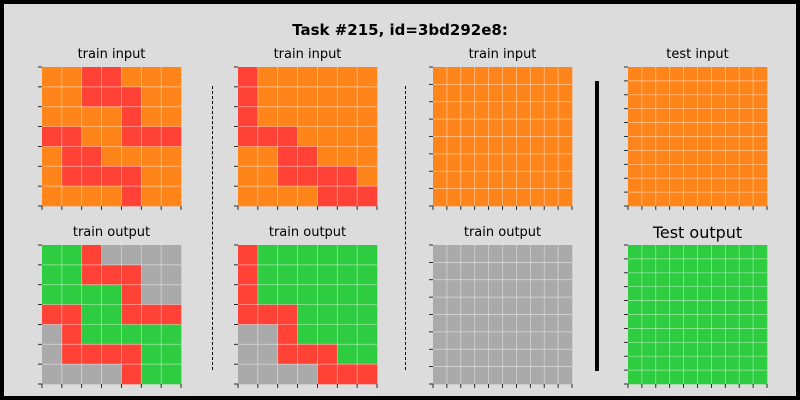 The width and height of the screenshot is (800, 400). What do you see at coordinates (111, 232) in the screenshot?
I see `pair-1-output-label: train output` at bounding box center [111, 232].